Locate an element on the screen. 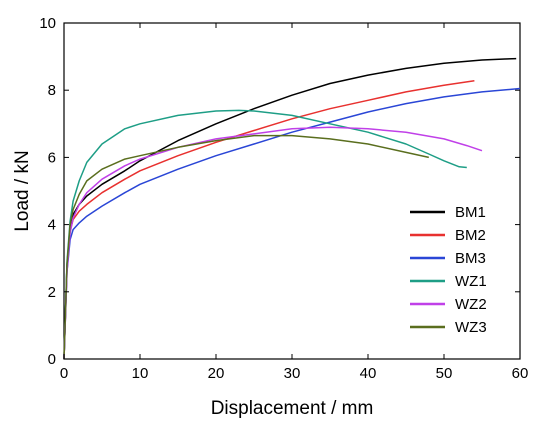 The width and height of the screenshot is (543, 424). legend-label-bm2: BM2 is located at coordinates (470, 235).